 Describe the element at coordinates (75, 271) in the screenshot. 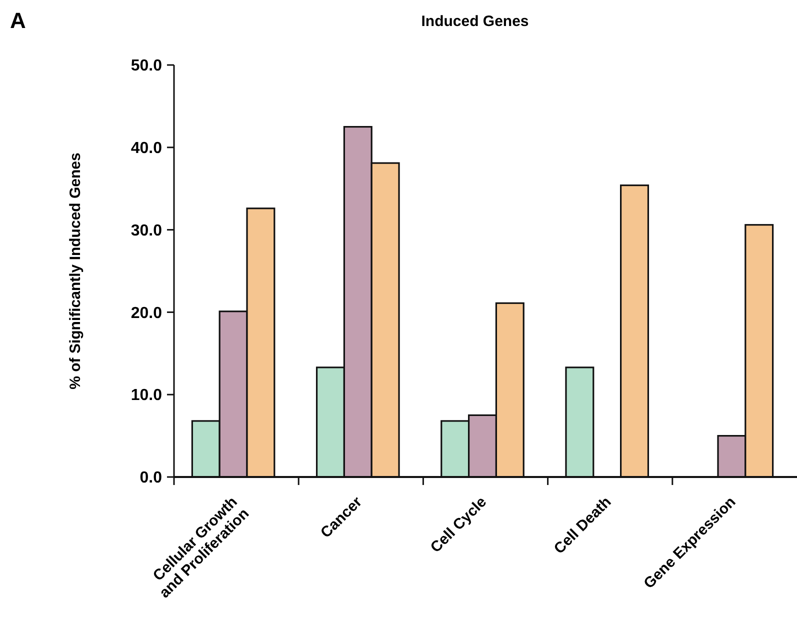

I see `y-axis-title: % of Significantly Induced Genes` at that location.